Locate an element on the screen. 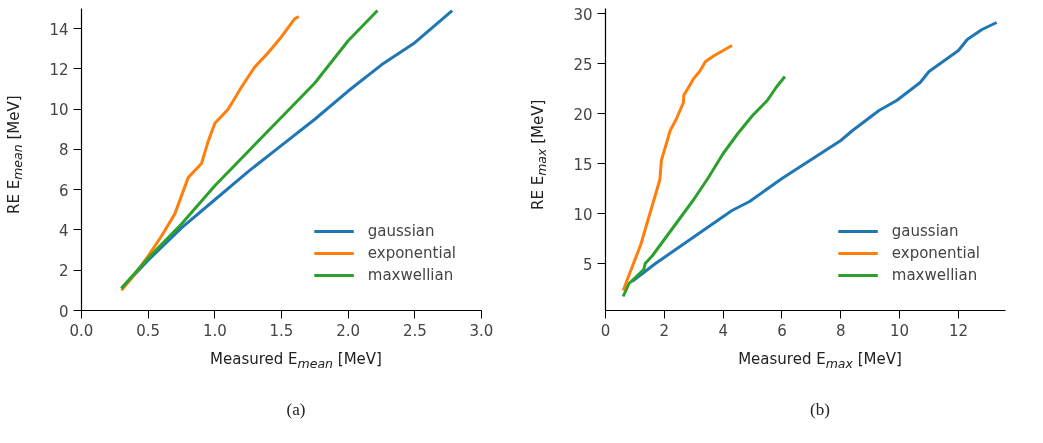 The width and height of the screenshot is (1043, 443). y-tick-label: 14 is located at coordinates (59, 29).